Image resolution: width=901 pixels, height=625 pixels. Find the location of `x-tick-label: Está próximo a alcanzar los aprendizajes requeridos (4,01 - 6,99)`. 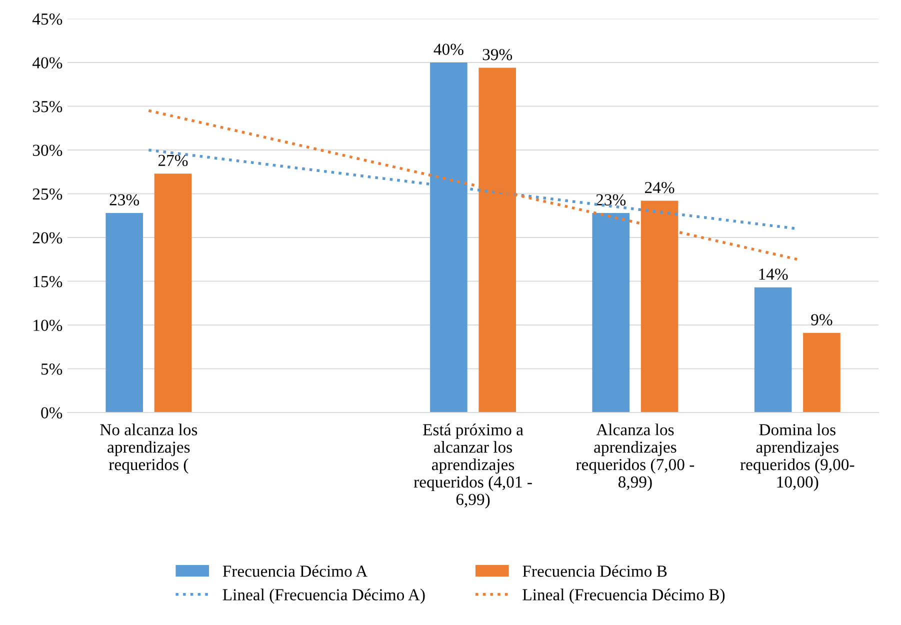

x-tick-label: Está próximo a alcanzar los aprendizajes requeridos (4,01 - 6,99) is located at coordinates (473, 466).